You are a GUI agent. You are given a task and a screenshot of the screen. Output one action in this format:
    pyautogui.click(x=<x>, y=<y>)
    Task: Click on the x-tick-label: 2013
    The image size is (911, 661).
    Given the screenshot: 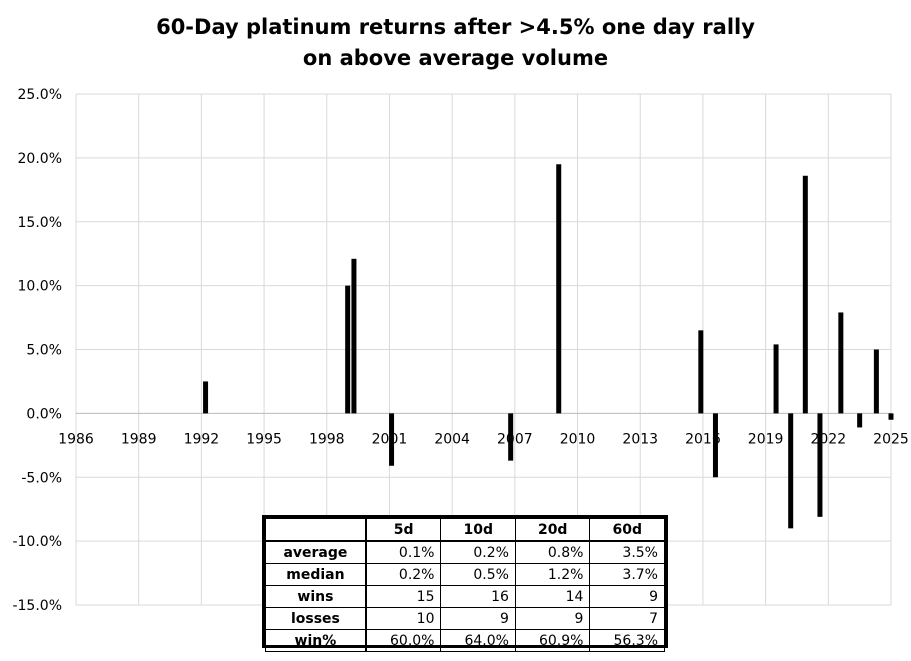 What is the action you would take?
    pyautogui.click(x=640, y=439)
    